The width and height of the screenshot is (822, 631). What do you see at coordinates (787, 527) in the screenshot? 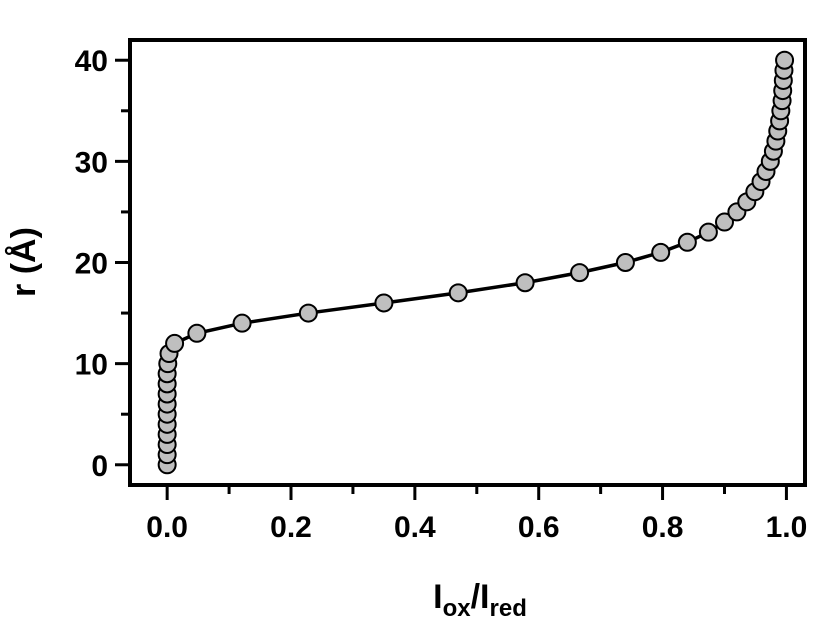
I see `x-tick-label: 1.0` at bounding box center [787, 527].